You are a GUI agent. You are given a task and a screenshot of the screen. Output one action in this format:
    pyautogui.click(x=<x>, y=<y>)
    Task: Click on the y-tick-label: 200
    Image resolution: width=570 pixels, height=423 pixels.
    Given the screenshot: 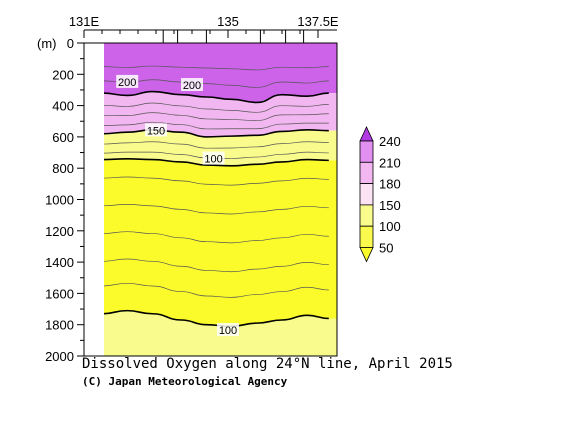 What is the action you would take?
    pyautogui.click(x=63, y=74)
    